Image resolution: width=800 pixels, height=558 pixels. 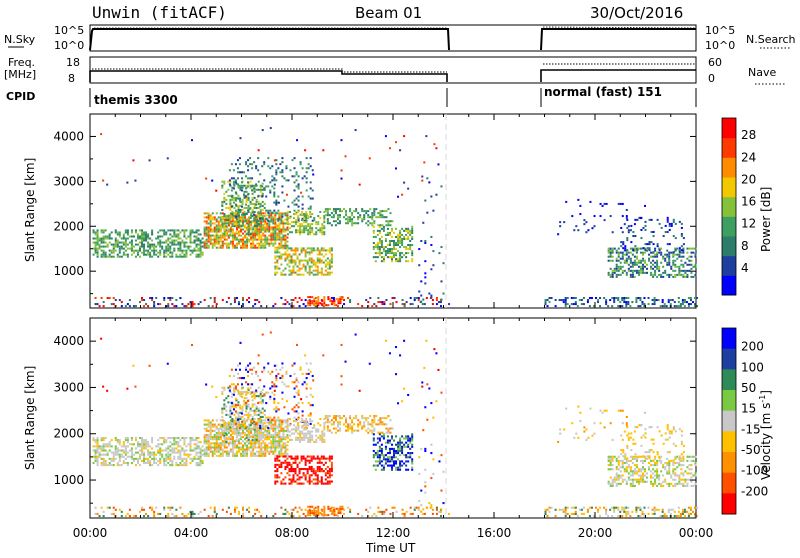 What do you see at coordinates (388, 13) in the screenshot?
I see `beam-label: Beam 01` at bounding box center [388, 13].